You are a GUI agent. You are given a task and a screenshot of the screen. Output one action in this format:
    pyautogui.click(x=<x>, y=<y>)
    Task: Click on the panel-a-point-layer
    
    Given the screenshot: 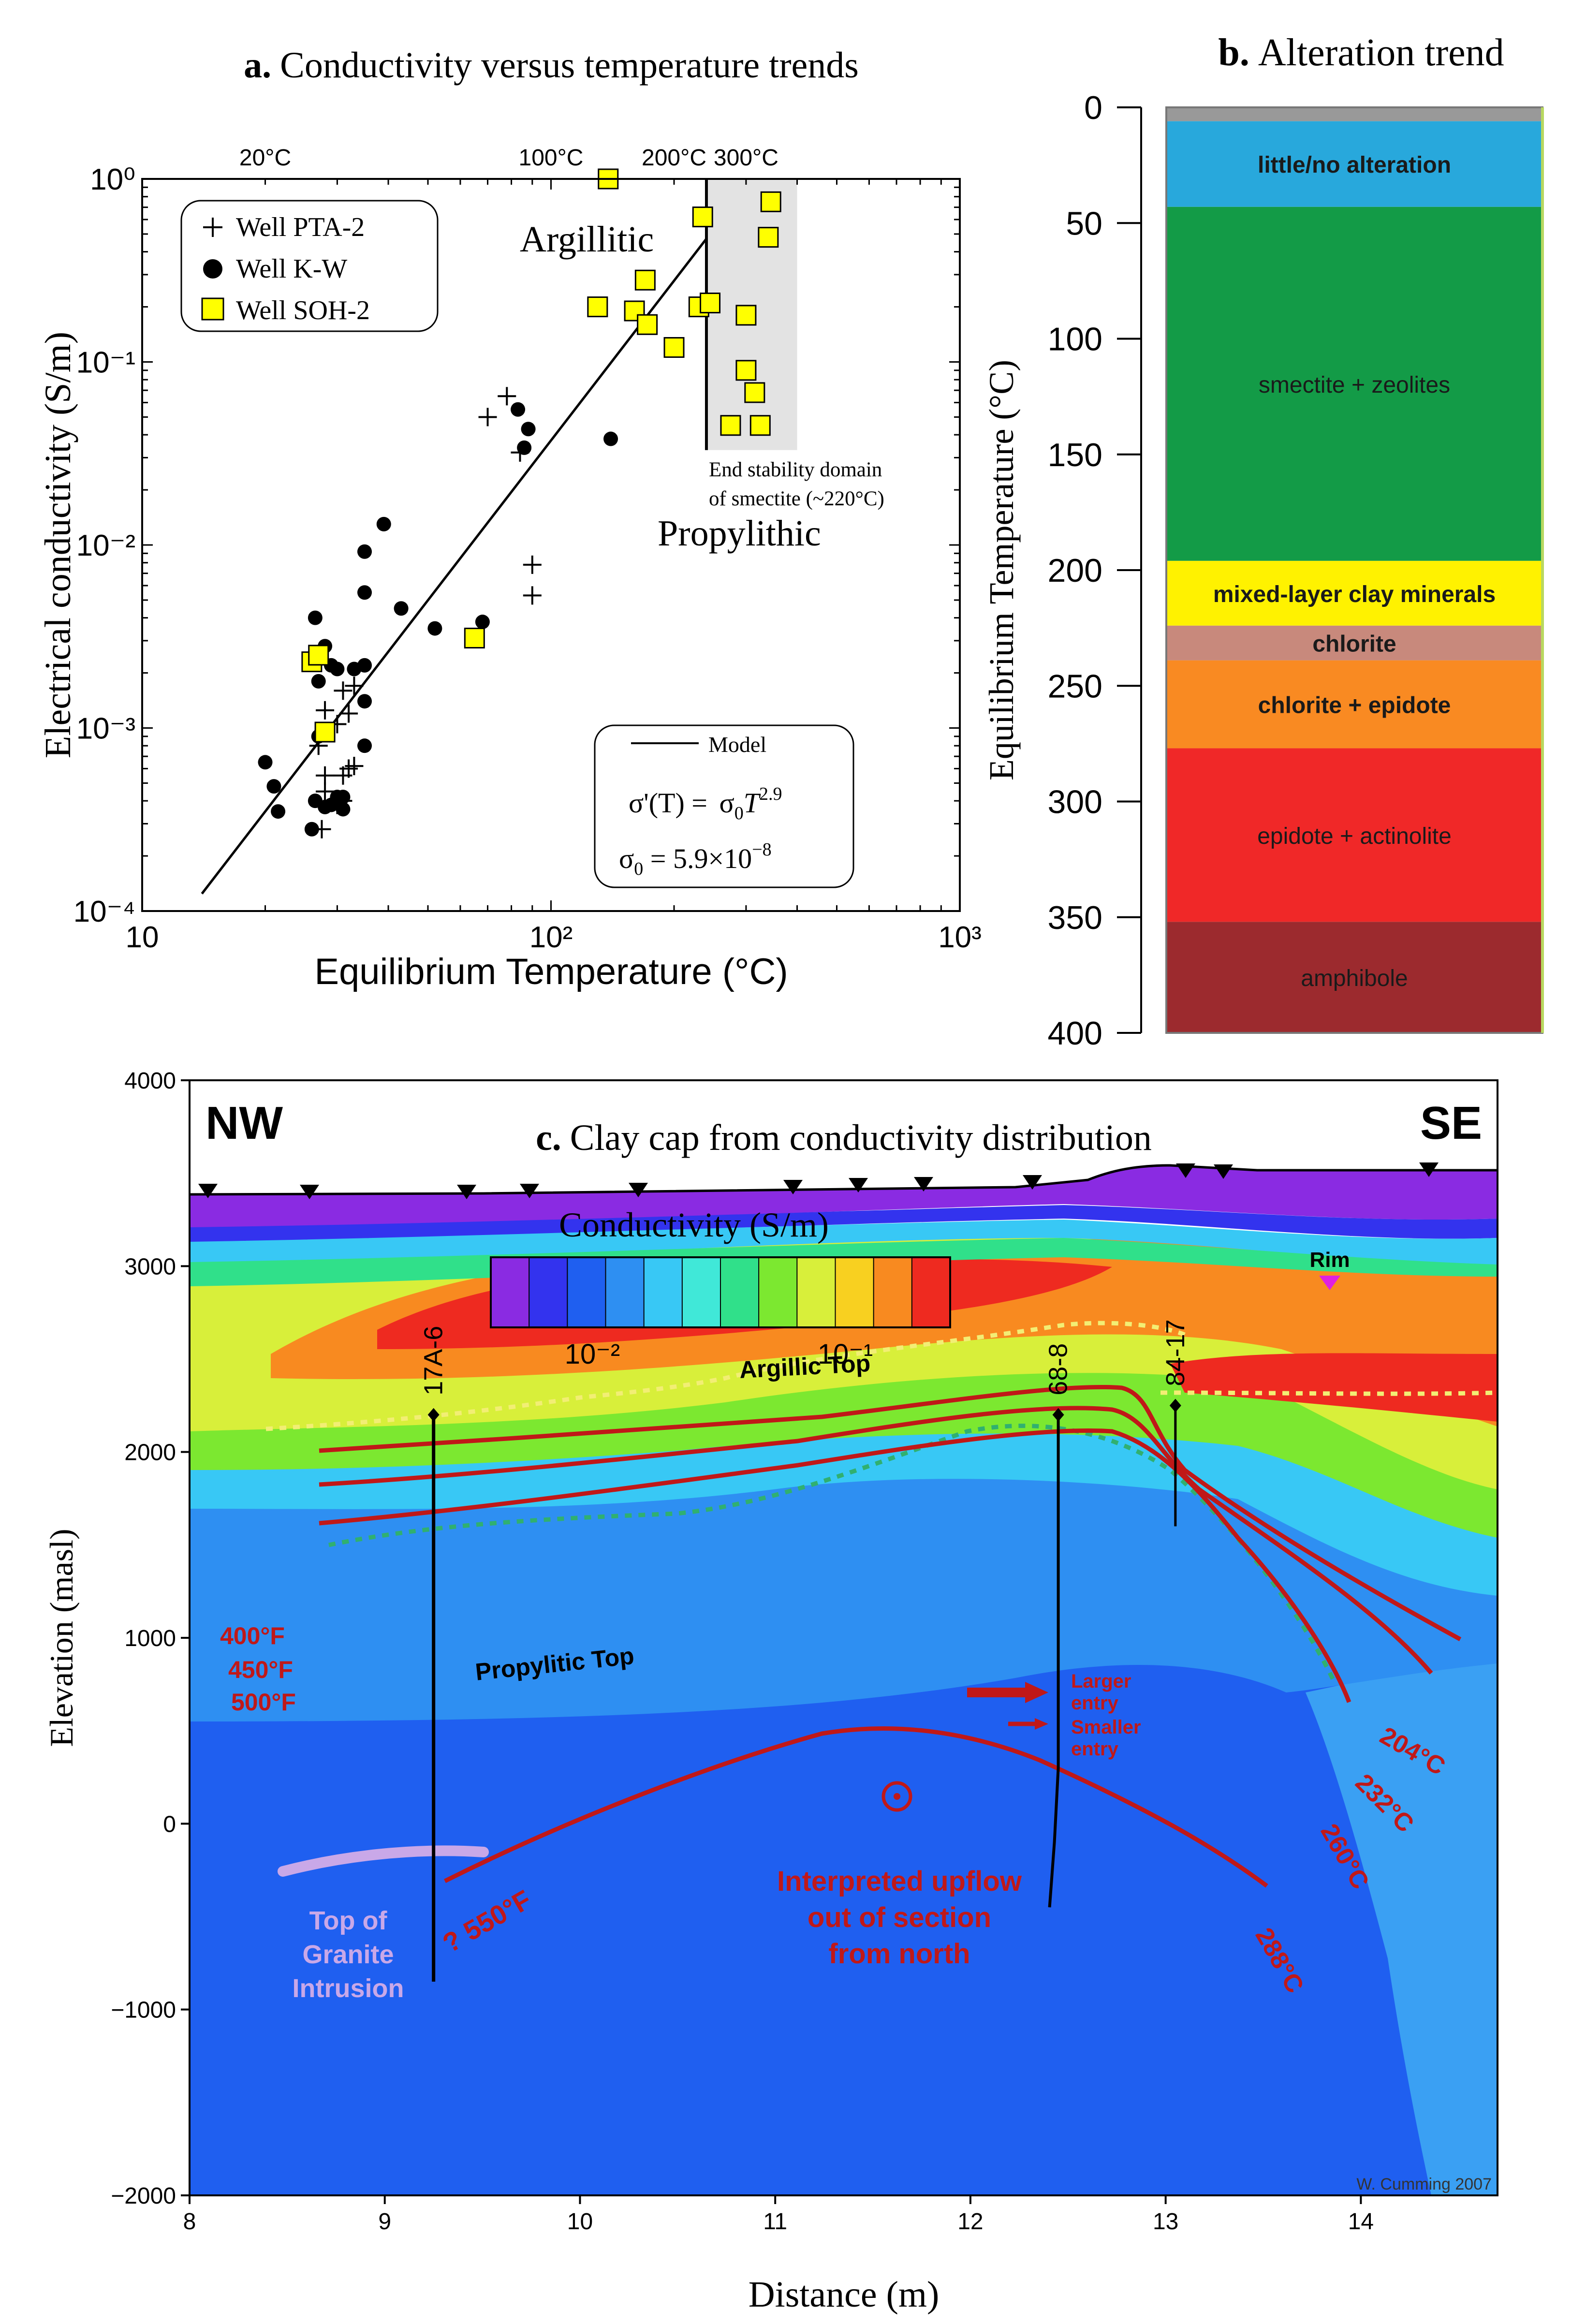 What is the action you would take?
    pyautogui.click(x=519, y=503)
    